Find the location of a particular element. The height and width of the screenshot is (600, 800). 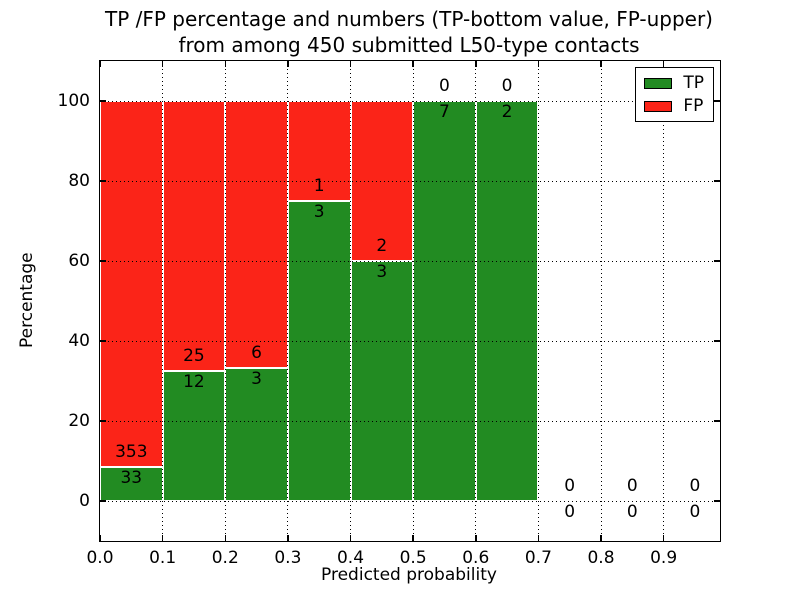

y-tick-label: 80 is located at coordinates (79, 181).